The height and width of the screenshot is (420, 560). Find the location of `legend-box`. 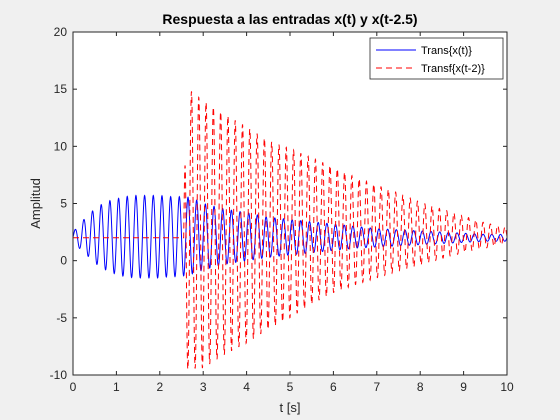

legend-box is located at coordinates (436, 58).